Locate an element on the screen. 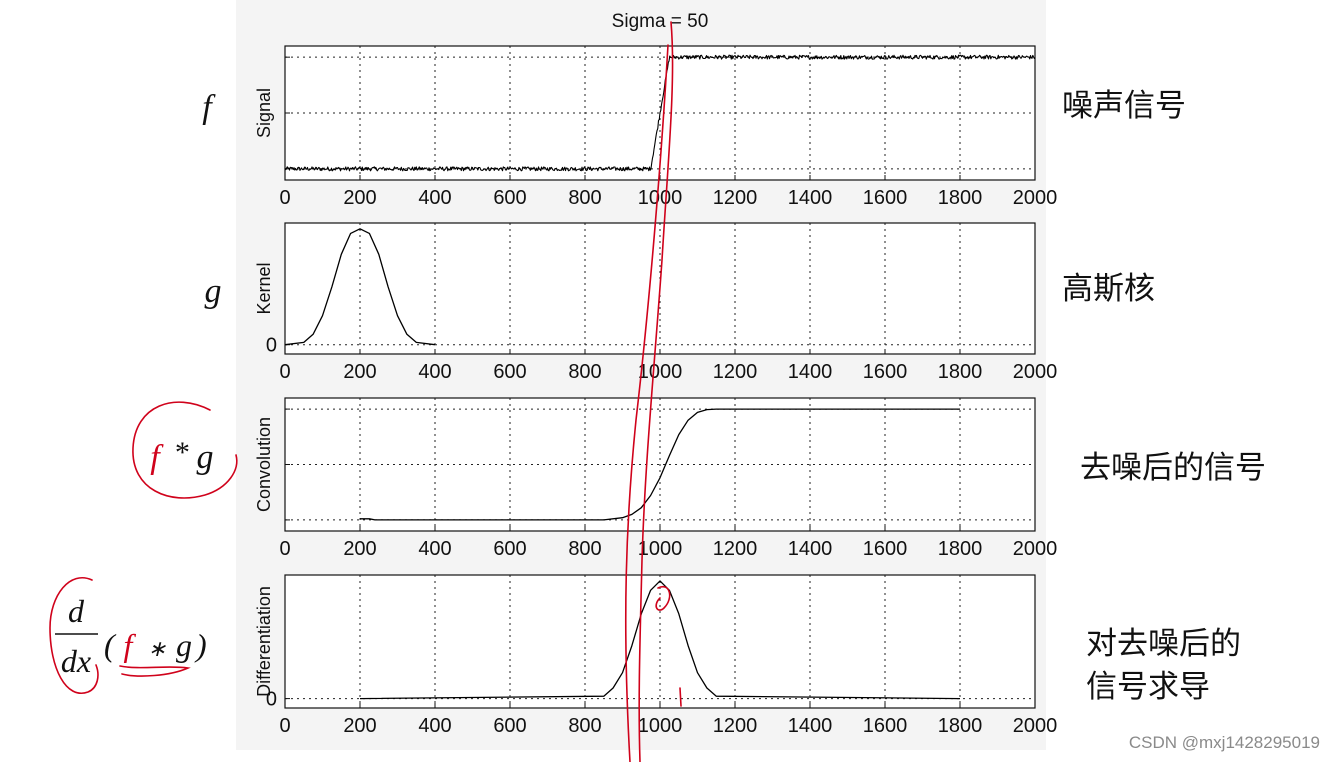  label-deriv-f: f is located at coordinates (130, 645).